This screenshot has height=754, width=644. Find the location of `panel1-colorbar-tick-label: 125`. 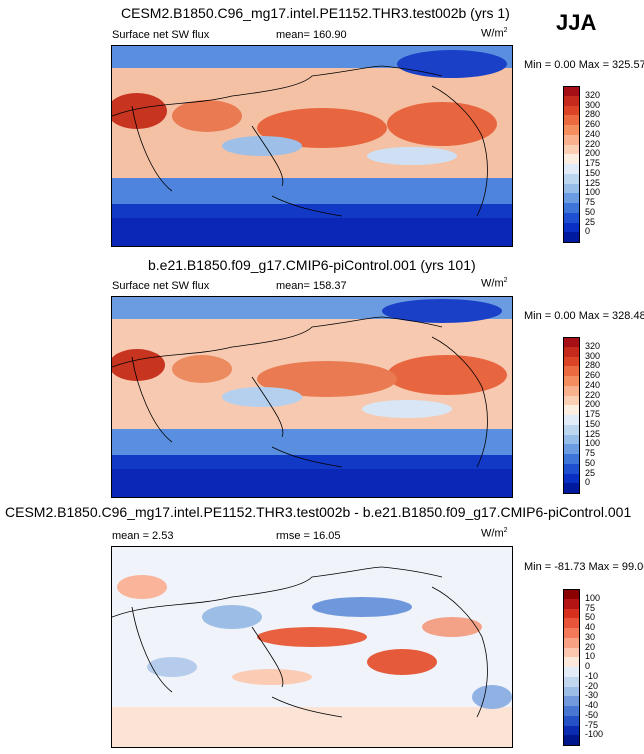

panel1-colorbar-tick-label: 125 is located at coordinates (593, 182).